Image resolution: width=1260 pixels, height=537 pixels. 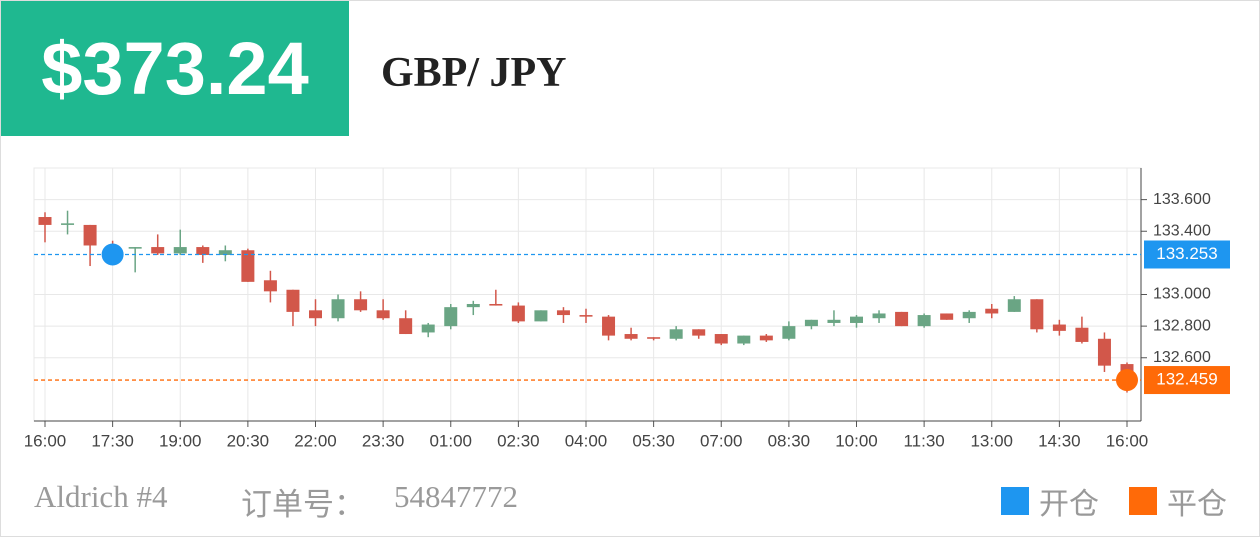 What do you see at coordinates (789, 440) in the screenshot?
I see `x-tick-label: 08:30` at bounding box center [789, 440].